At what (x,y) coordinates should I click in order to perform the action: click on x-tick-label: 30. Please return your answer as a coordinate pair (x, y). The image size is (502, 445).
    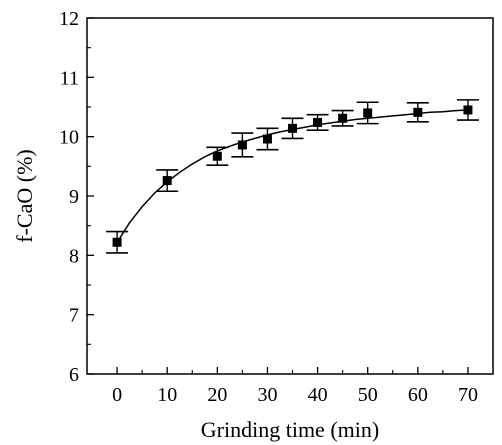
    Looking at the image, I should click on (267, 395).